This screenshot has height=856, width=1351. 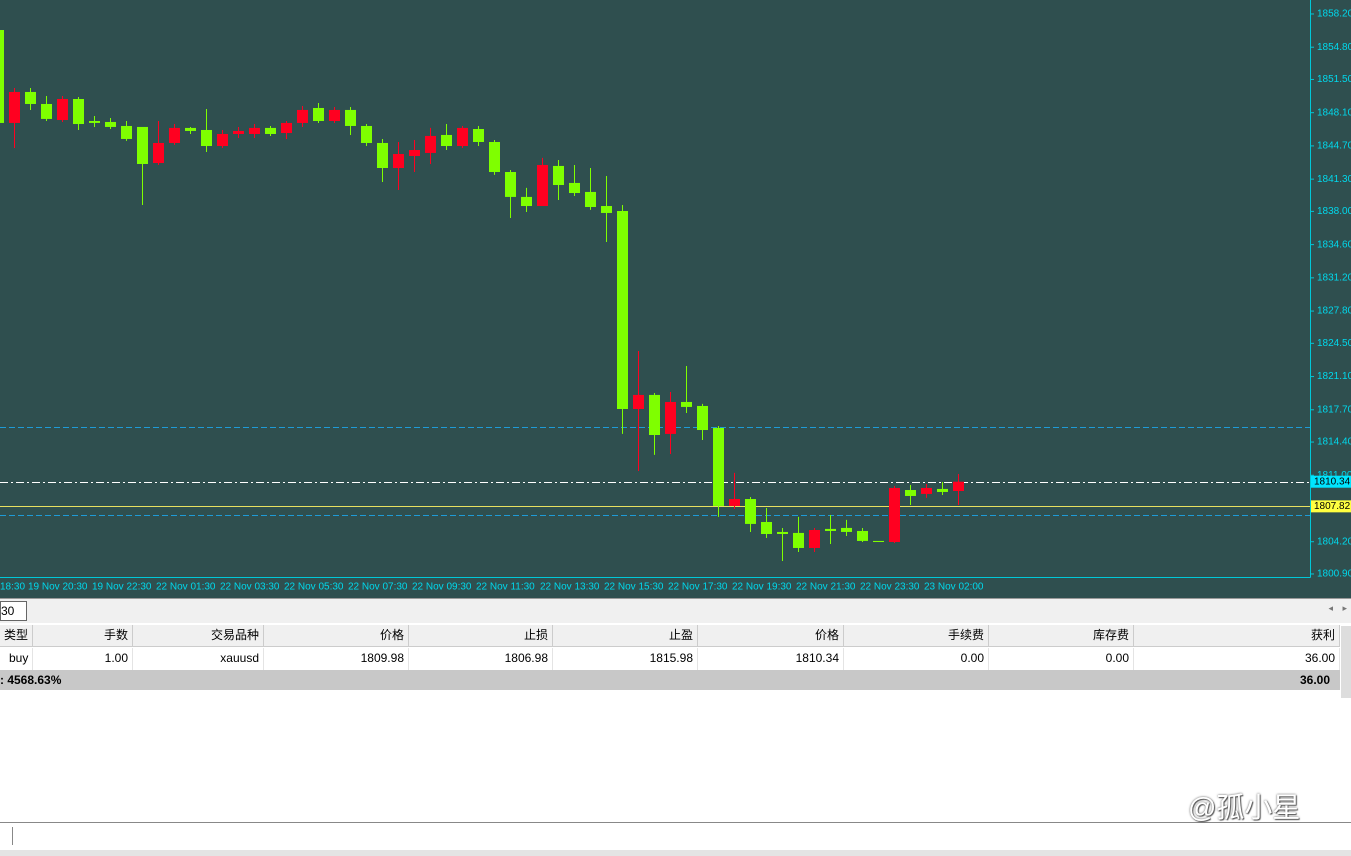 What do you see at coordinates (1346, 662) in the screenshot?
I see `scrollbar` at bounding box center [1346, 662].